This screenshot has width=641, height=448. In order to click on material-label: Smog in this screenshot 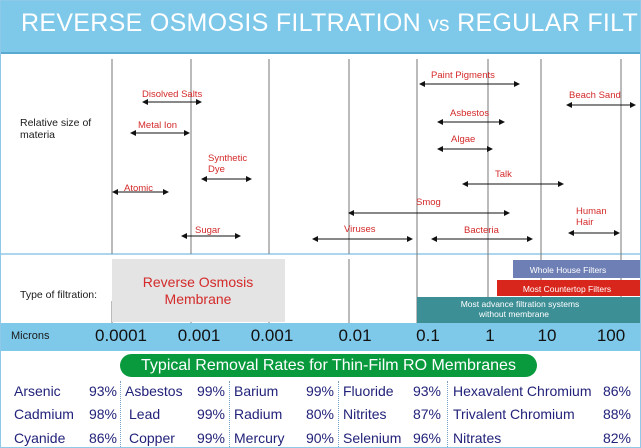, I will do `click(428, 202)`.